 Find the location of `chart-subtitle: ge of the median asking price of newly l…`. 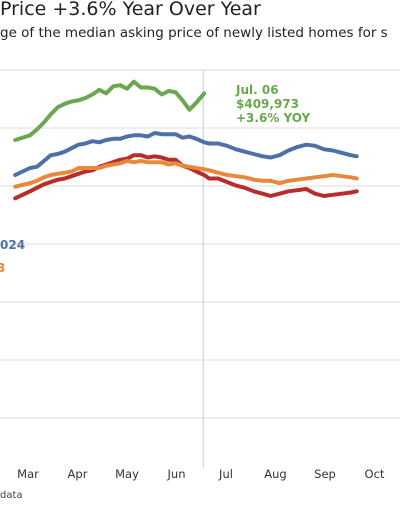

chart-subtitle: ge of the median asking price of newly l… is located at coordinates (194, 33).